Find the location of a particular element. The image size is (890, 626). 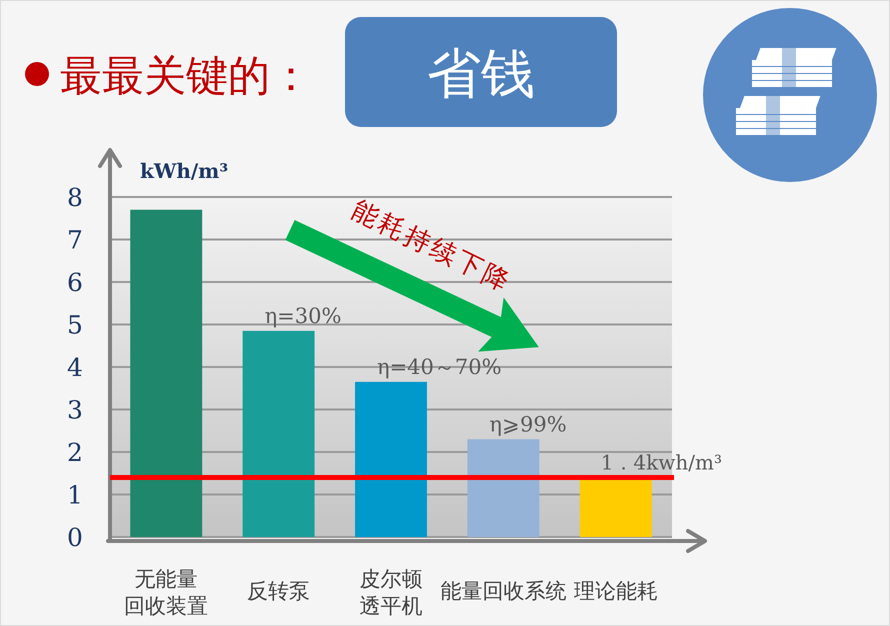

x-tick-label: 无能量回收装置 is located at coordinates (166, 592).